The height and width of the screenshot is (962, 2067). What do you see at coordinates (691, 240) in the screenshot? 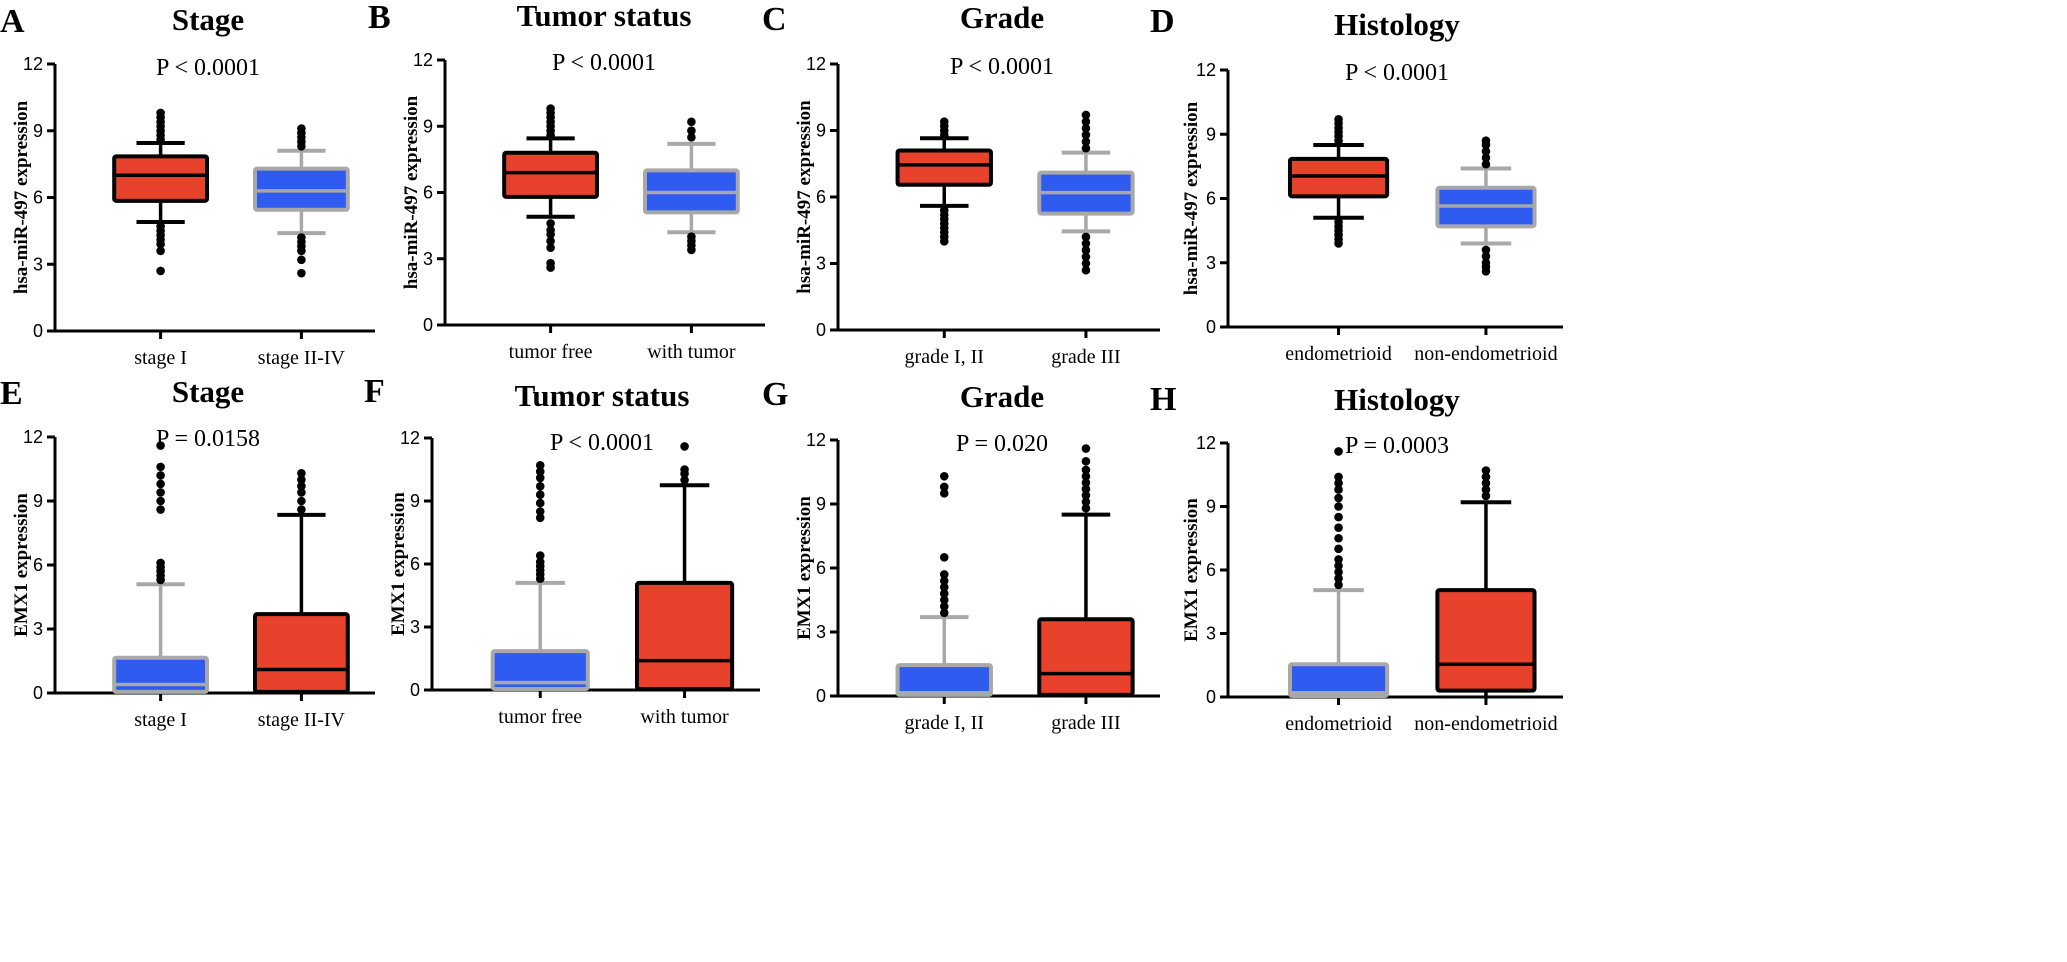
I see `box-with-tumor: with tumor` at bounding box center [691, 240].